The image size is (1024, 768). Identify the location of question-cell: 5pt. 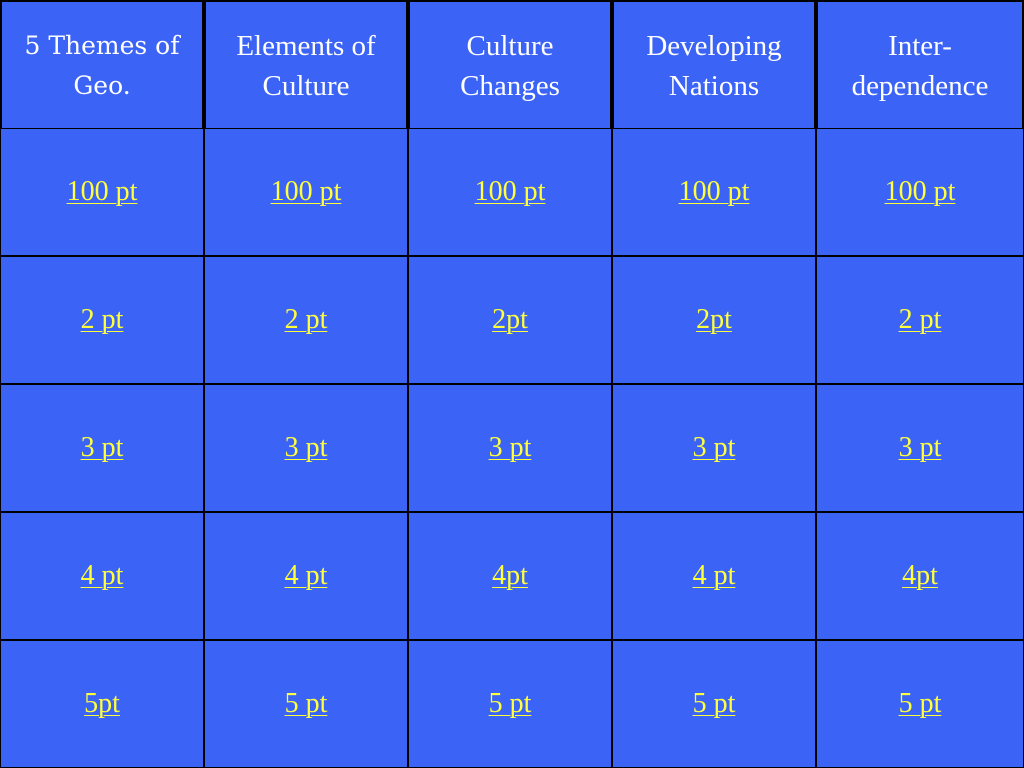
(102, 704).